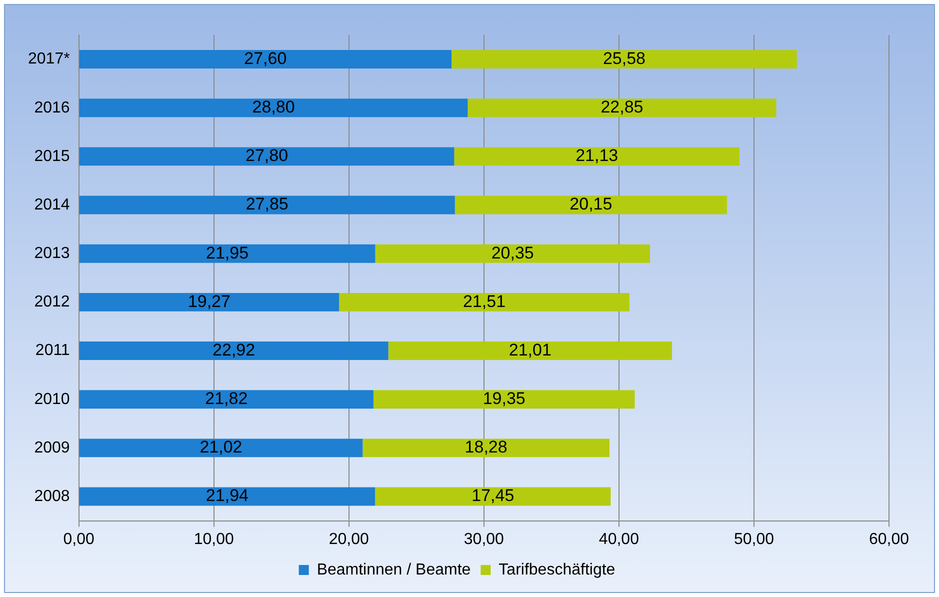 The image size is (939, 597). What do you see at coordinates (484, 301) in the screenshot?
I see `data-label: 21,51` at bounding box center [484, 301].